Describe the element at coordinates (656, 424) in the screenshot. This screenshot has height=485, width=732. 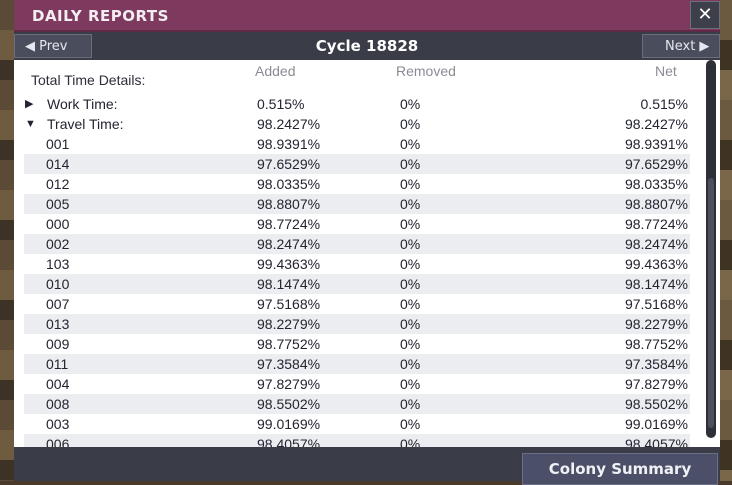
I see `cell-net: 99.0169%` at that location.